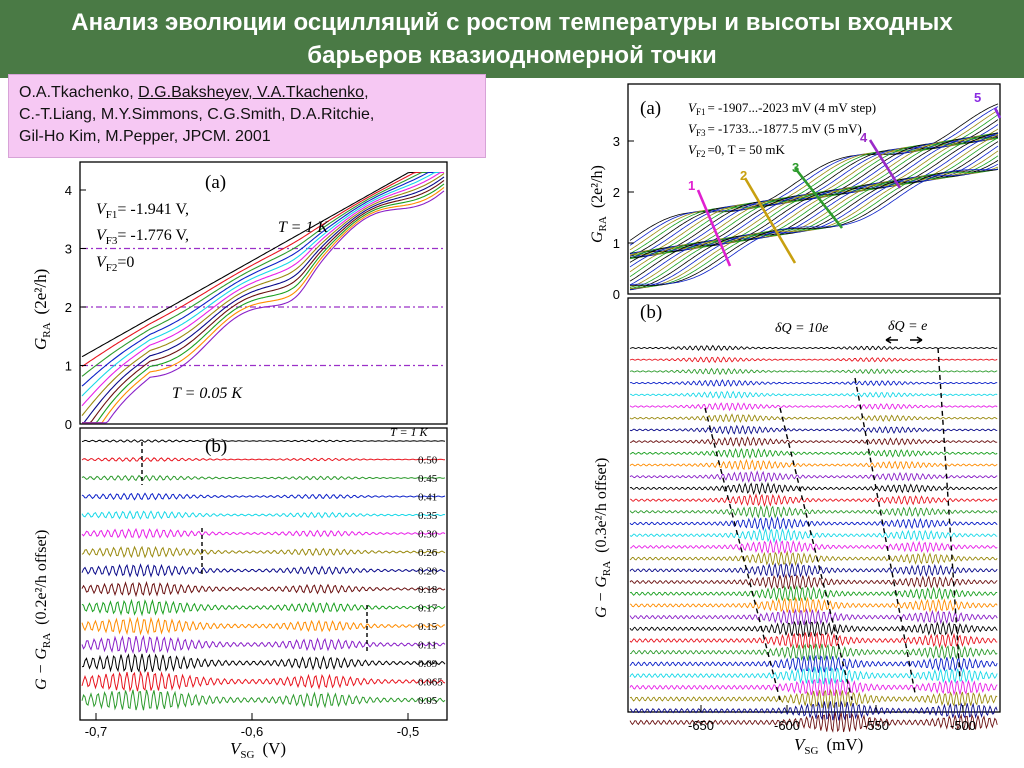 Image resolution: width=1024 pixels, height=768 pixels. Describe the element at coordinates (834, 141) in the screenshot. I see `right-panel-a-plateau-labels: 1 2 3 4 5` at that location.